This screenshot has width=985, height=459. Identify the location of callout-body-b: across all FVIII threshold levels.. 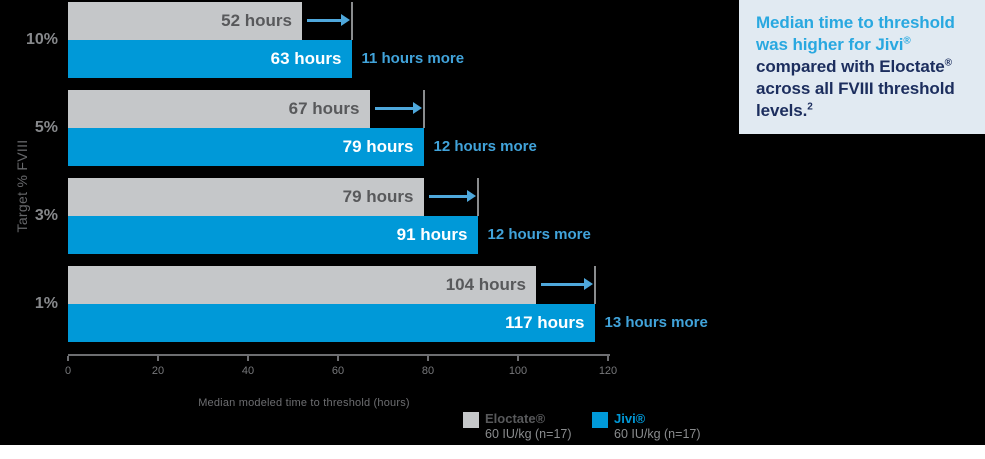
(855, 99).